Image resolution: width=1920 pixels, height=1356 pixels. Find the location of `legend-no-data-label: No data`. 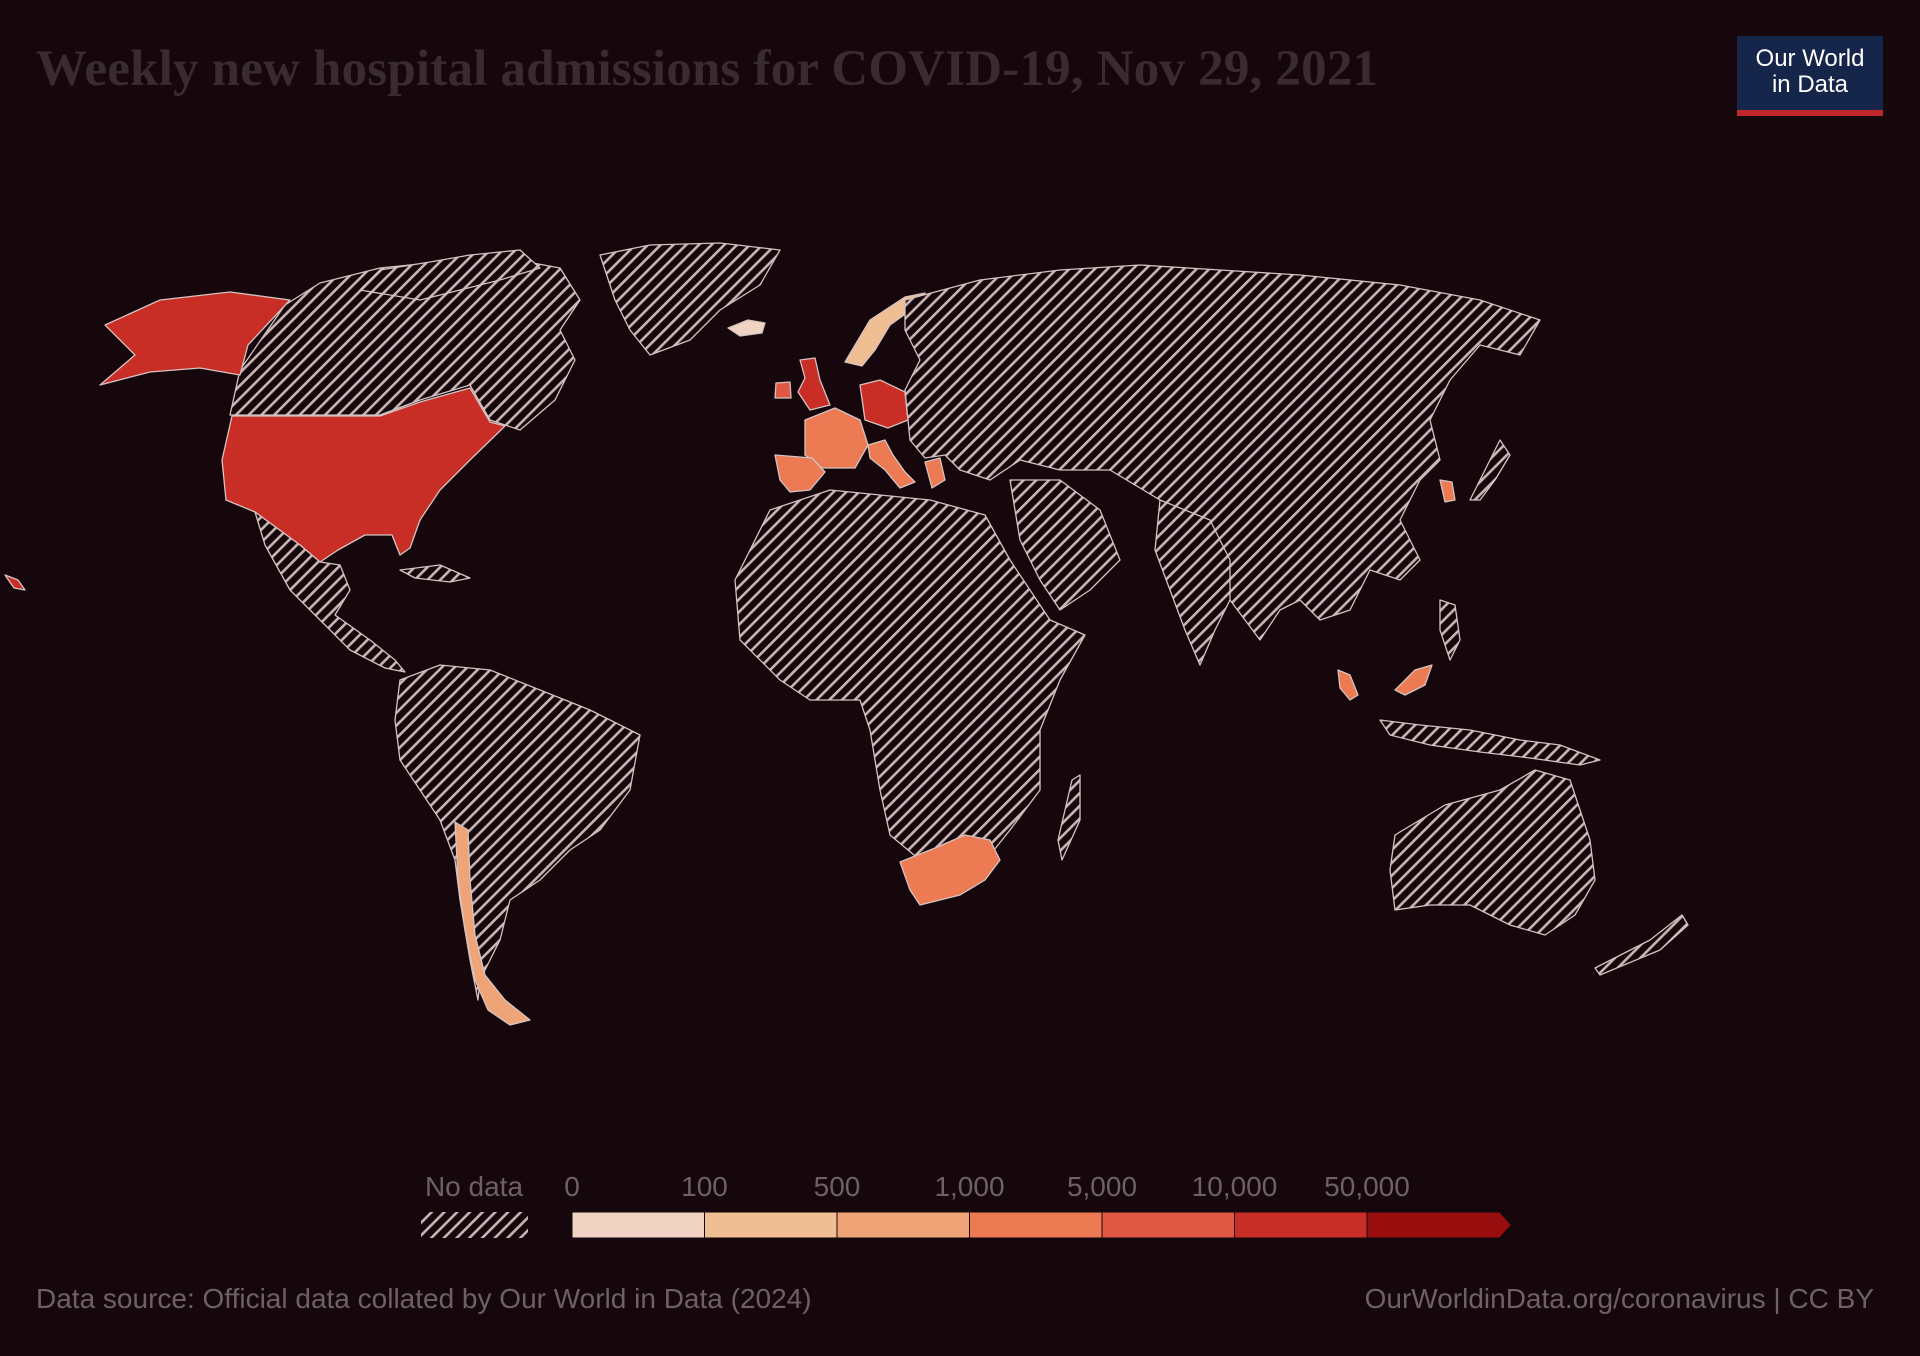

legend-no-data-label: No data is located at coordinates (474, 1186).